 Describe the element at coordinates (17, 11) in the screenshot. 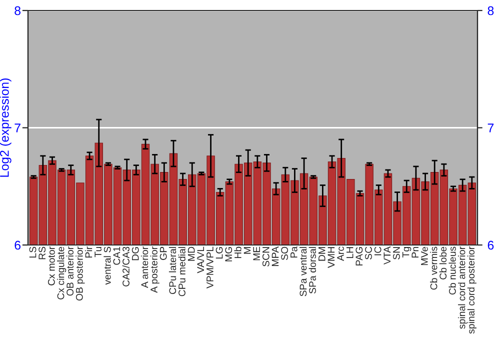

I see `y-tick-label: 8` at that location.